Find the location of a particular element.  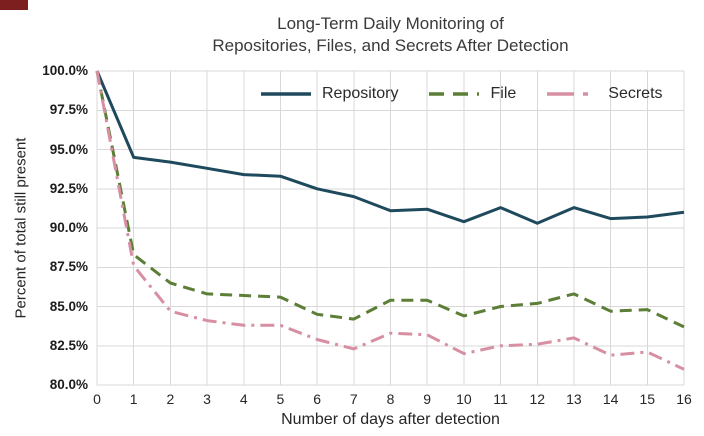

y-tick-label: 90.0% is located at coordinates (68, 227).